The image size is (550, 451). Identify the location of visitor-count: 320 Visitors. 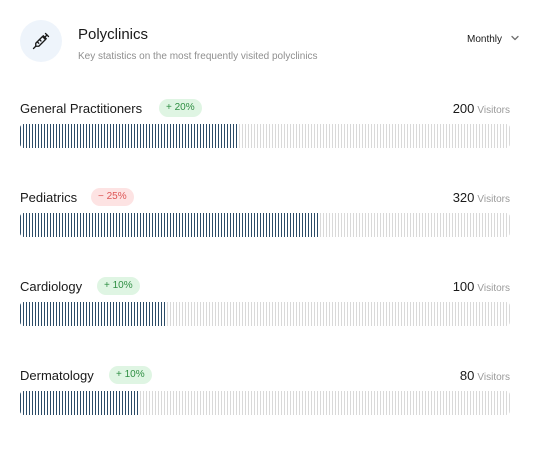
(481, 198).